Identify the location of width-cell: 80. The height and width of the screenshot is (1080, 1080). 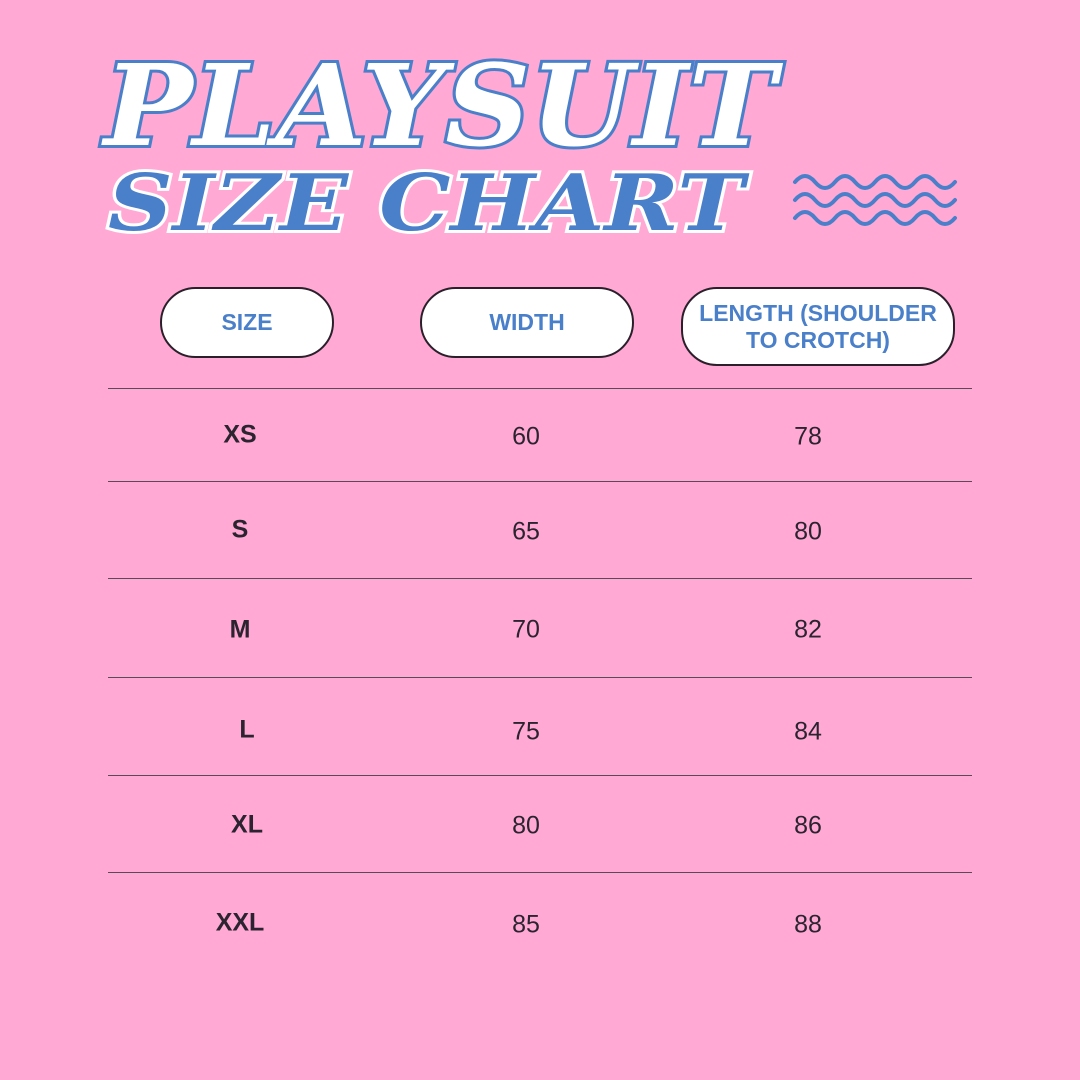
(526, 825).